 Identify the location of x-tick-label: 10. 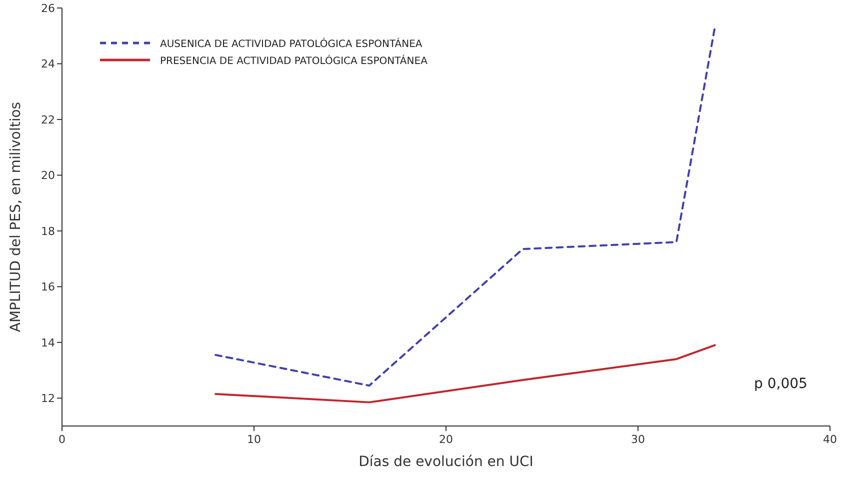
(254, 439).